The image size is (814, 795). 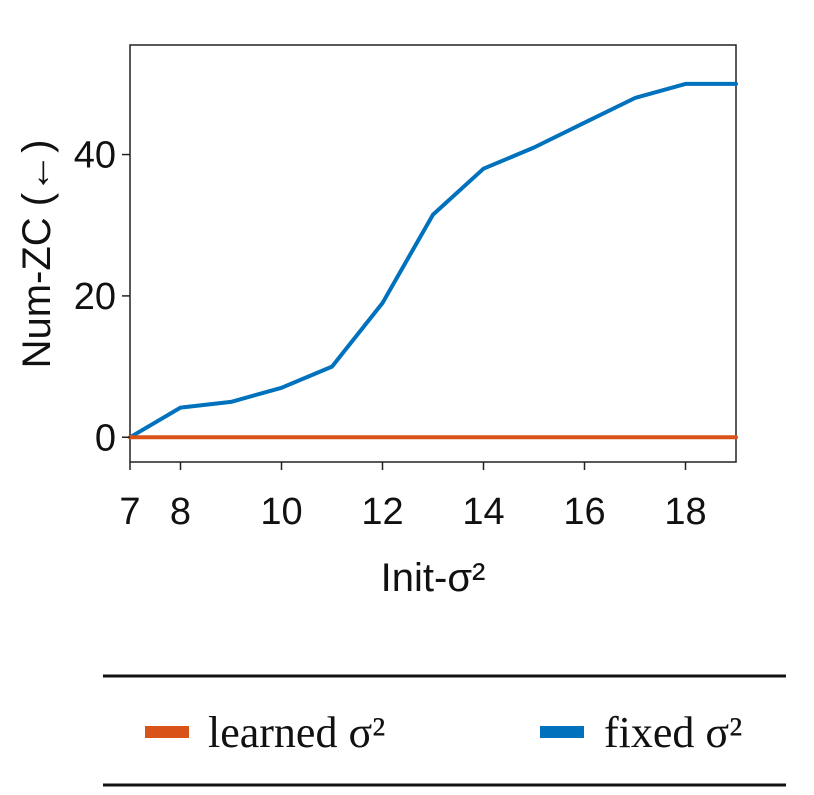 What do you see at coordinates (584, 512) in the screenshot?
I see `x-tick-label: 16` at bounding box center [584, 512].